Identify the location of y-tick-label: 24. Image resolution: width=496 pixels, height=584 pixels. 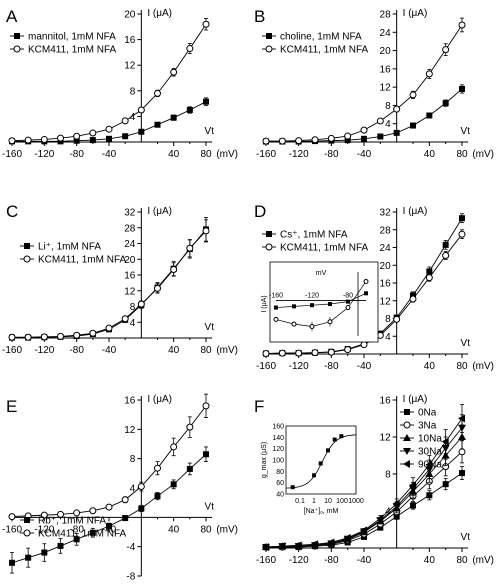
(386, 248).